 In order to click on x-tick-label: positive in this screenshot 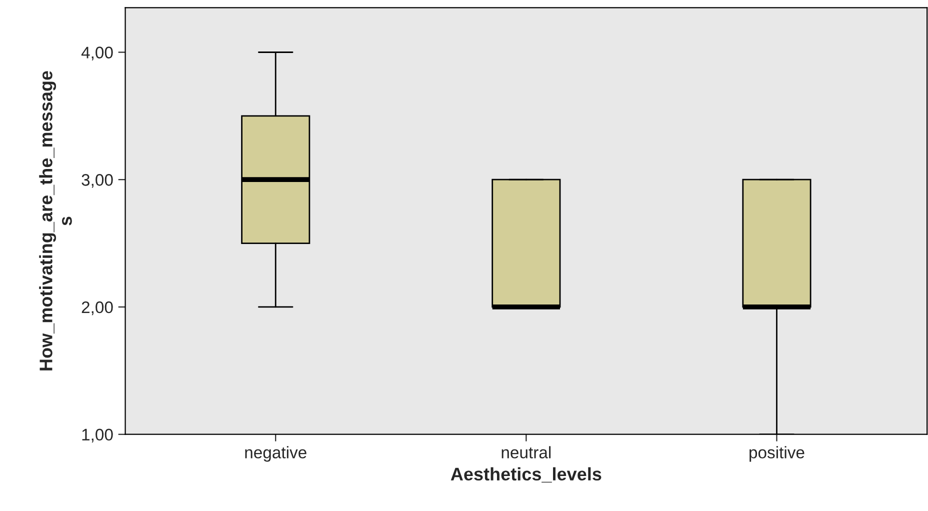, I will do `click(777, 454)`.